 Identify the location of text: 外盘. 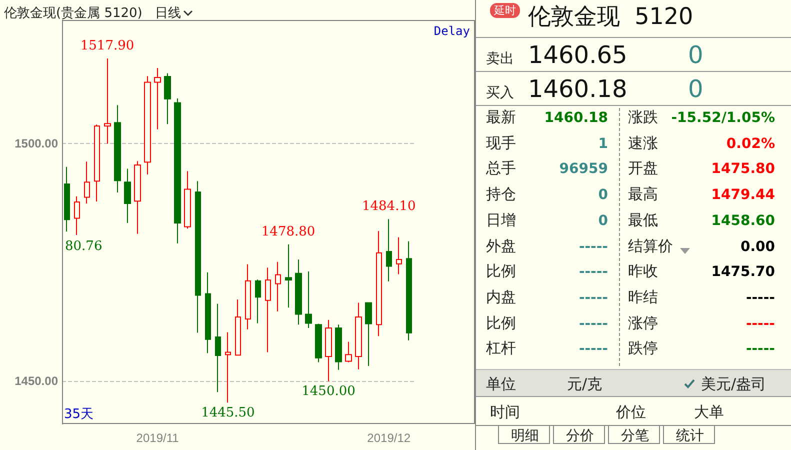
(501, 245).